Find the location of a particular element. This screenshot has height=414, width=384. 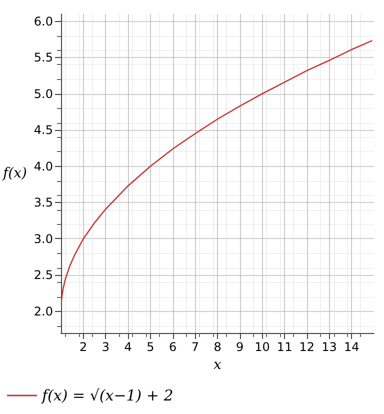

x-tick-label: 14 is located at coordinates (352, 347).